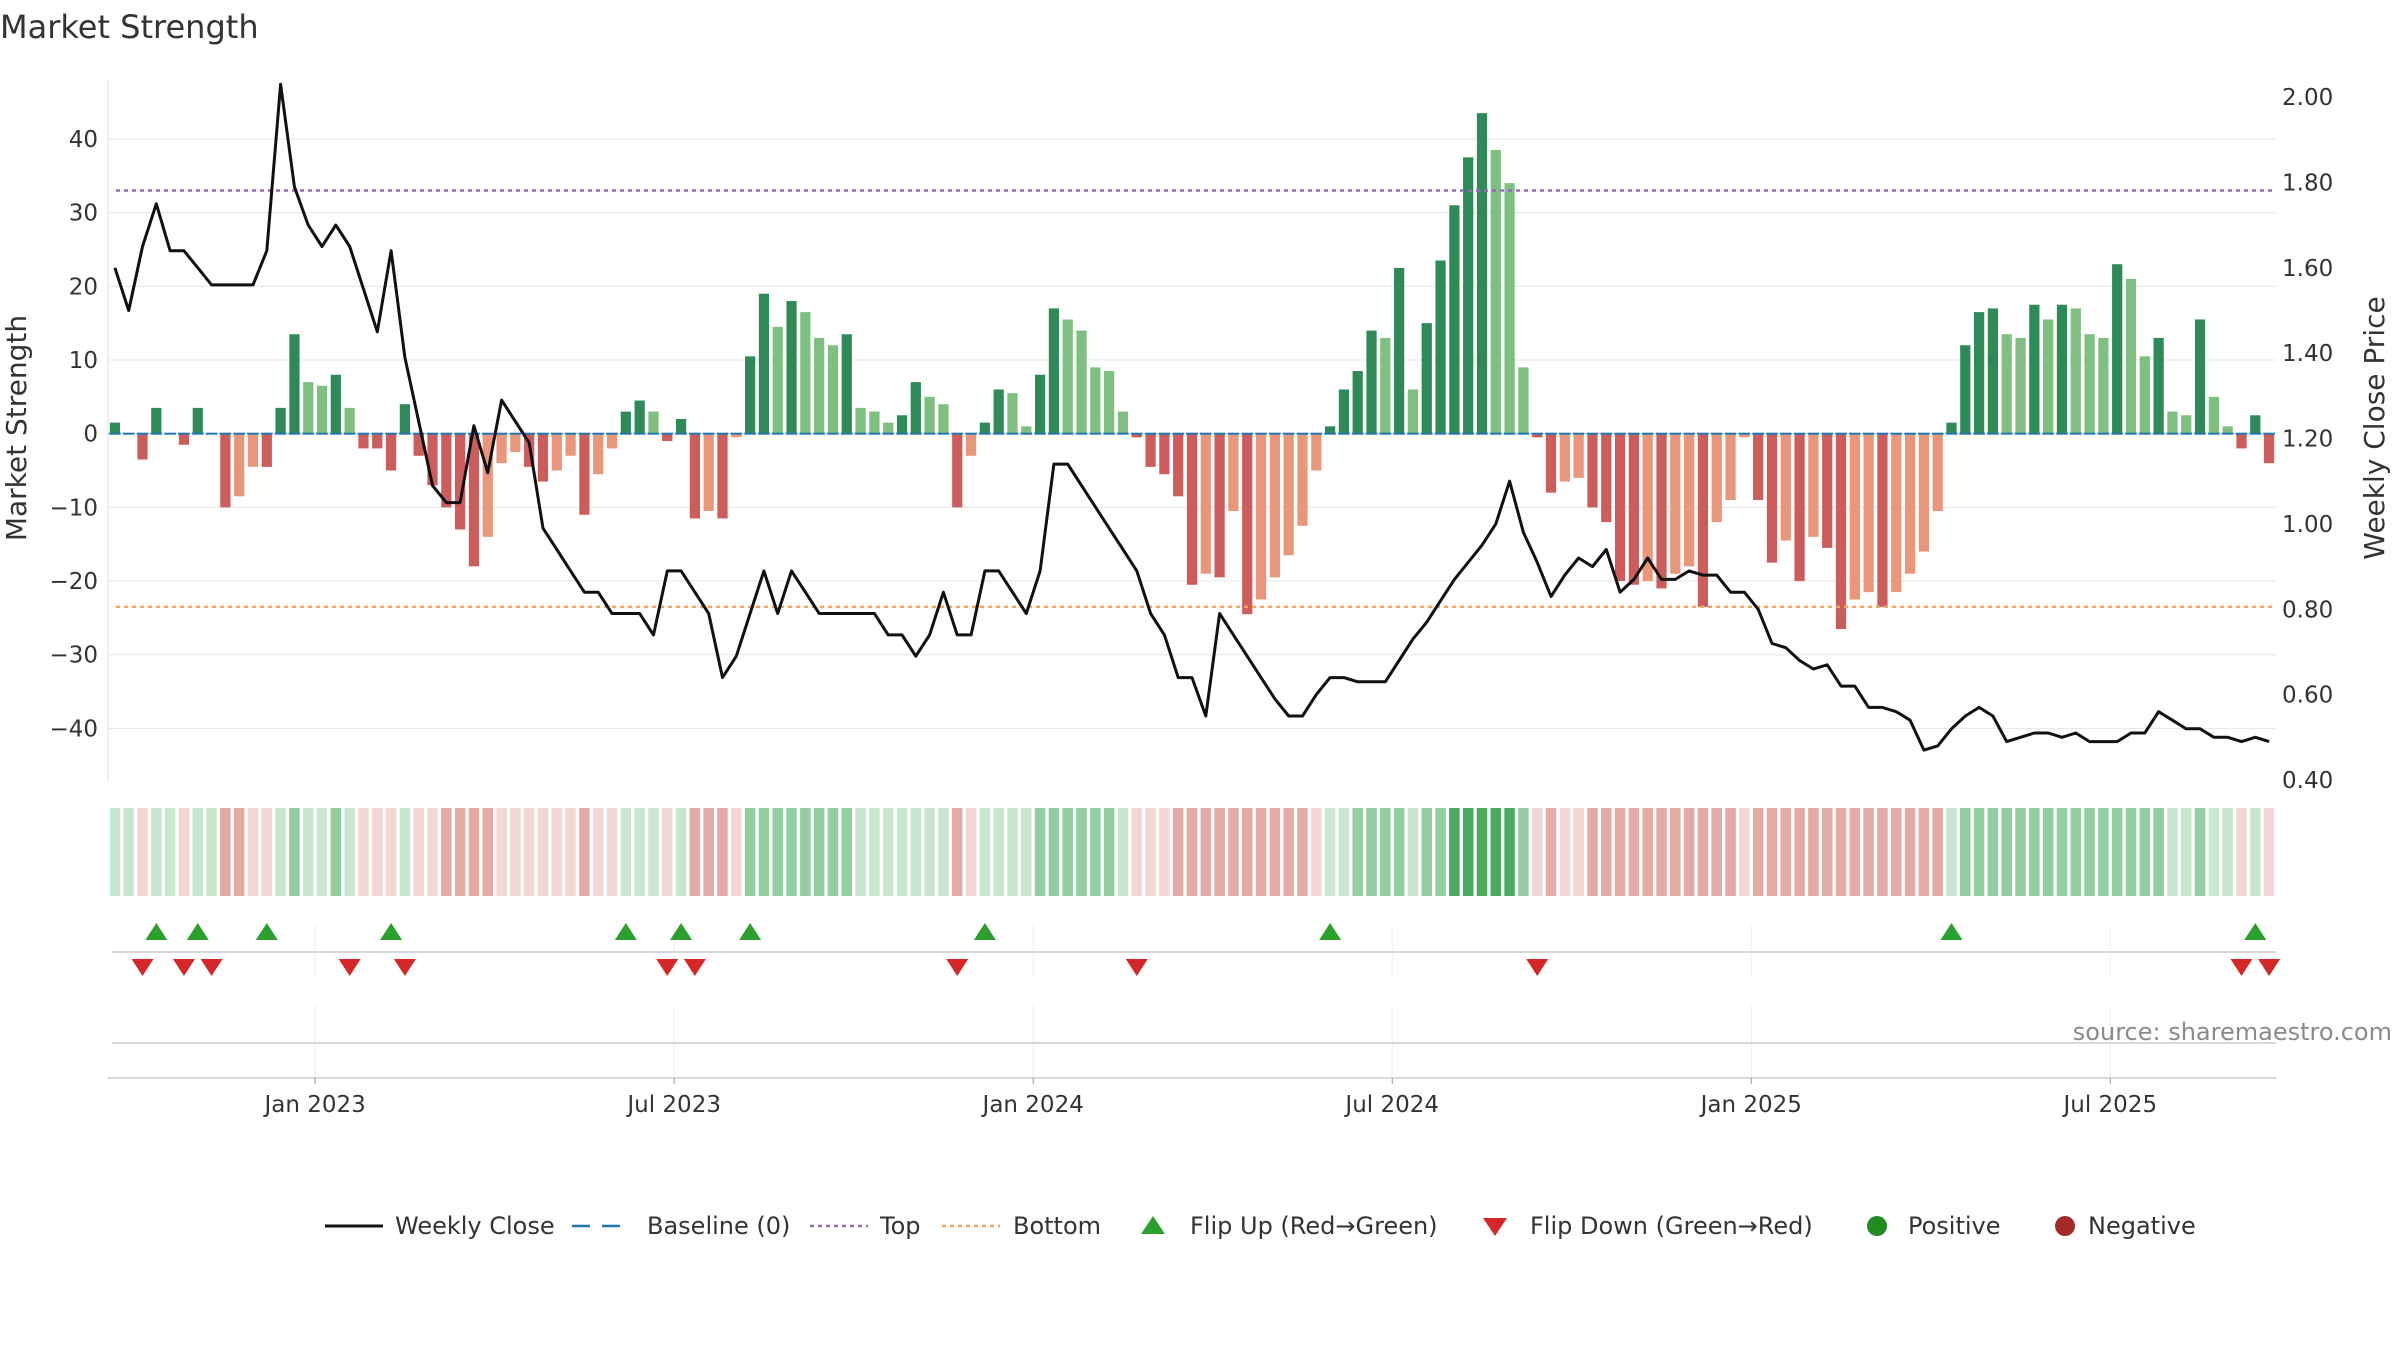 This screenshot has height=1350, width=2400. I want to click on x-tick-label: Jan 2025, so click(1750, 1105).